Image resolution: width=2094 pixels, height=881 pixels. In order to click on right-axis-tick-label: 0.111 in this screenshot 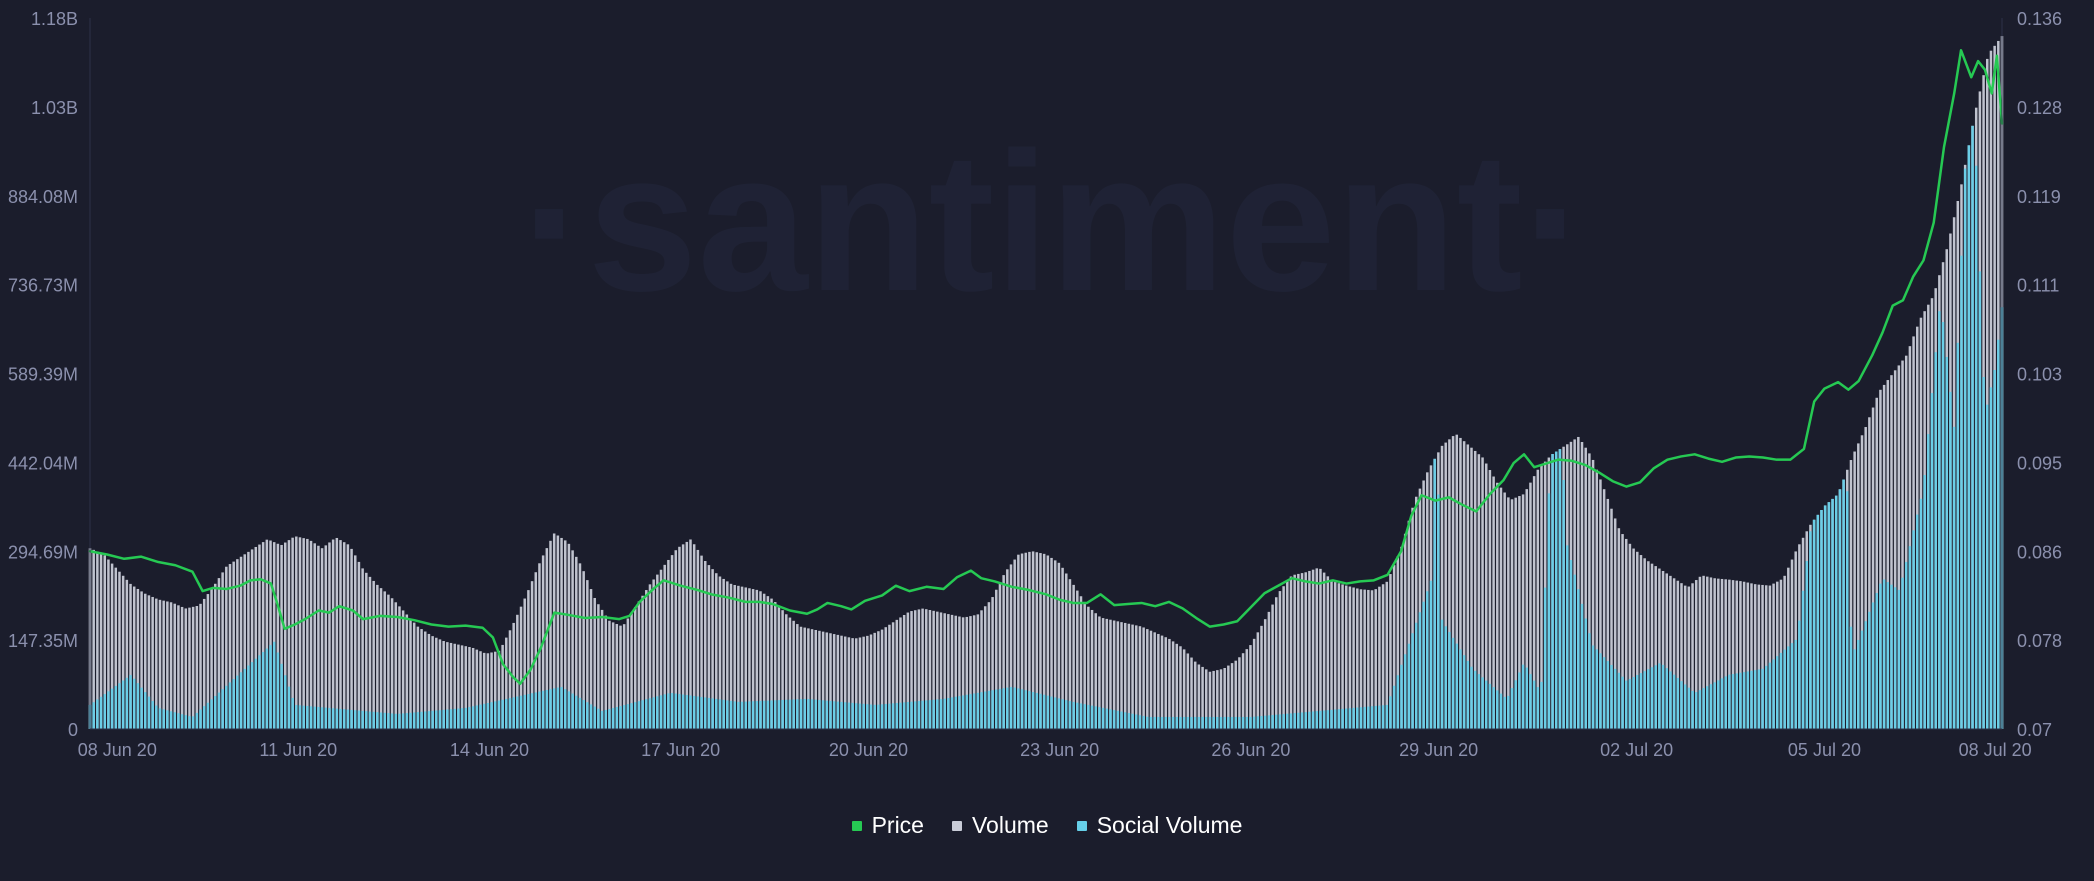, I will do `click(2038, 286)`.